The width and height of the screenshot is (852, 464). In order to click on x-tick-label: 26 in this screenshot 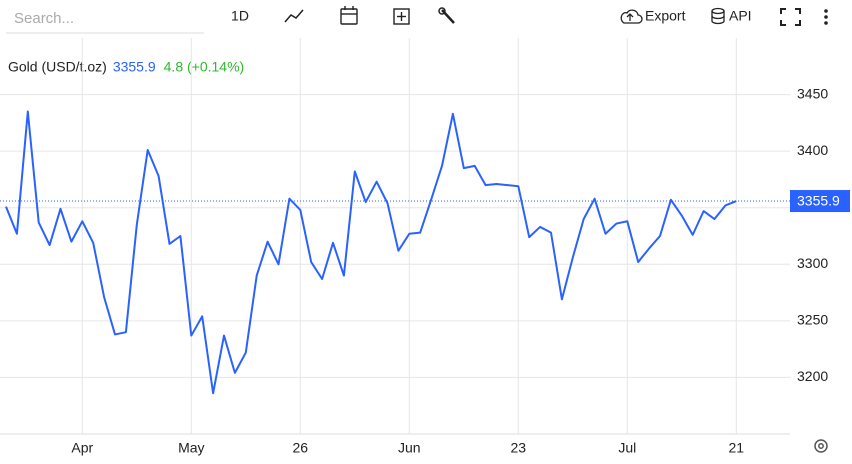, I will do `click(301, 448)`.